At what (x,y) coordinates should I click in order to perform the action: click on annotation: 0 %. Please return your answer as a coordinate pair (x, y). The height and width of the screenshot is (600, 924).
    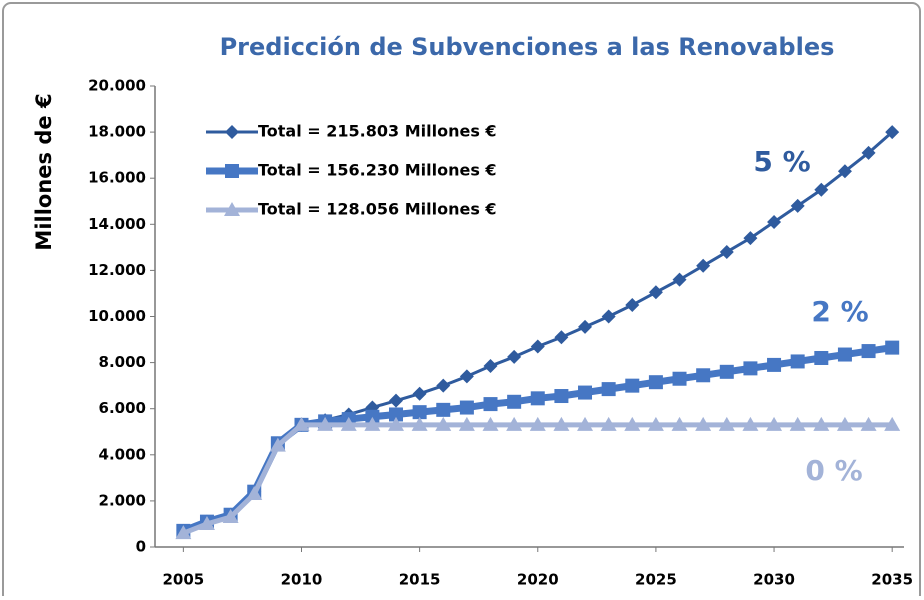
    Looking at the image, I should click on (833, 470).